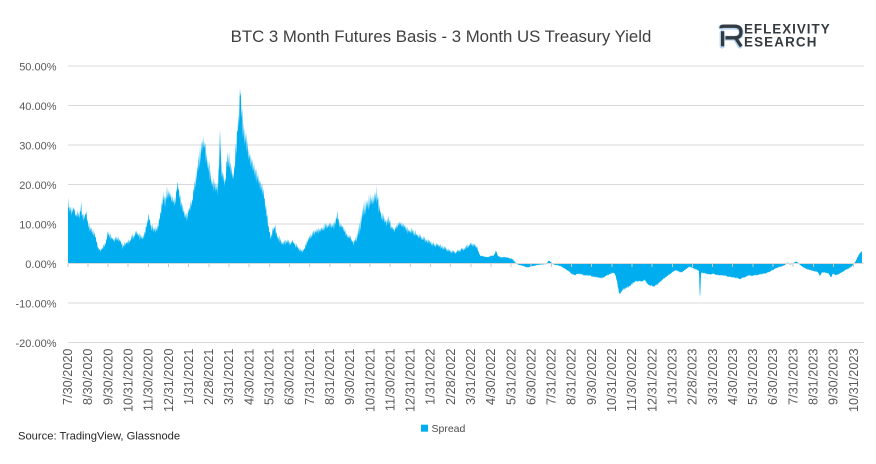 The height and width of the screenshot is (464, 876). I want to click on svg-text: 6/30/2023, so click(773, 377).